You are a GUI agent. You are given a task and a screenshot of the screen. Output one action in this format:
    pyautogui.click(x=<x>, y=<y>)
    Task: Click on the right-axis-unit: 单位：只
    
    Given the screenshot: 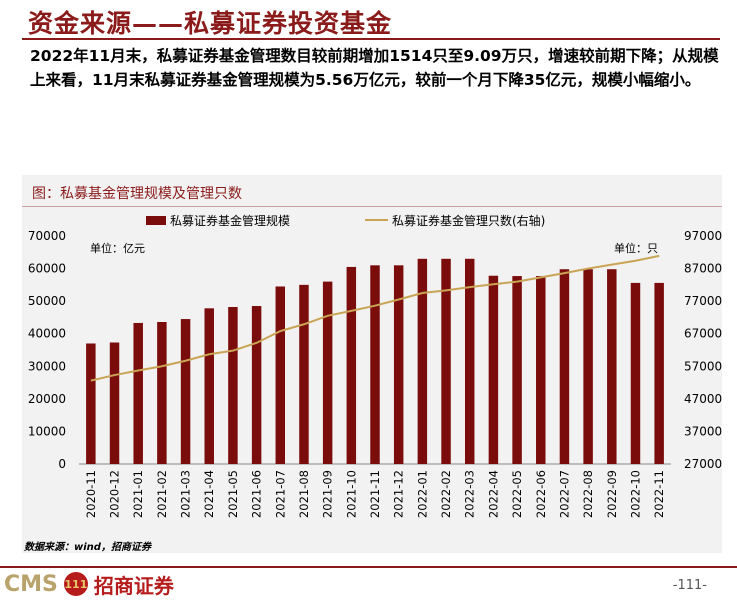 What is the action you would take?
    pyautogui.click(x=636, y=248)
    